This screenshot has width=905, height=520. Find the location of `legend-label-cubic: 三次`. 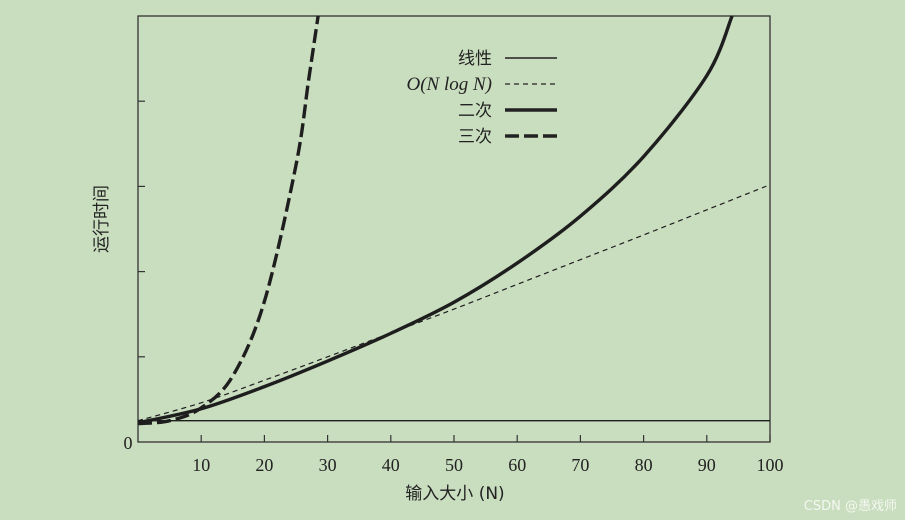

legend-label-cubic: 三次 is located at coordinates (475, 137).